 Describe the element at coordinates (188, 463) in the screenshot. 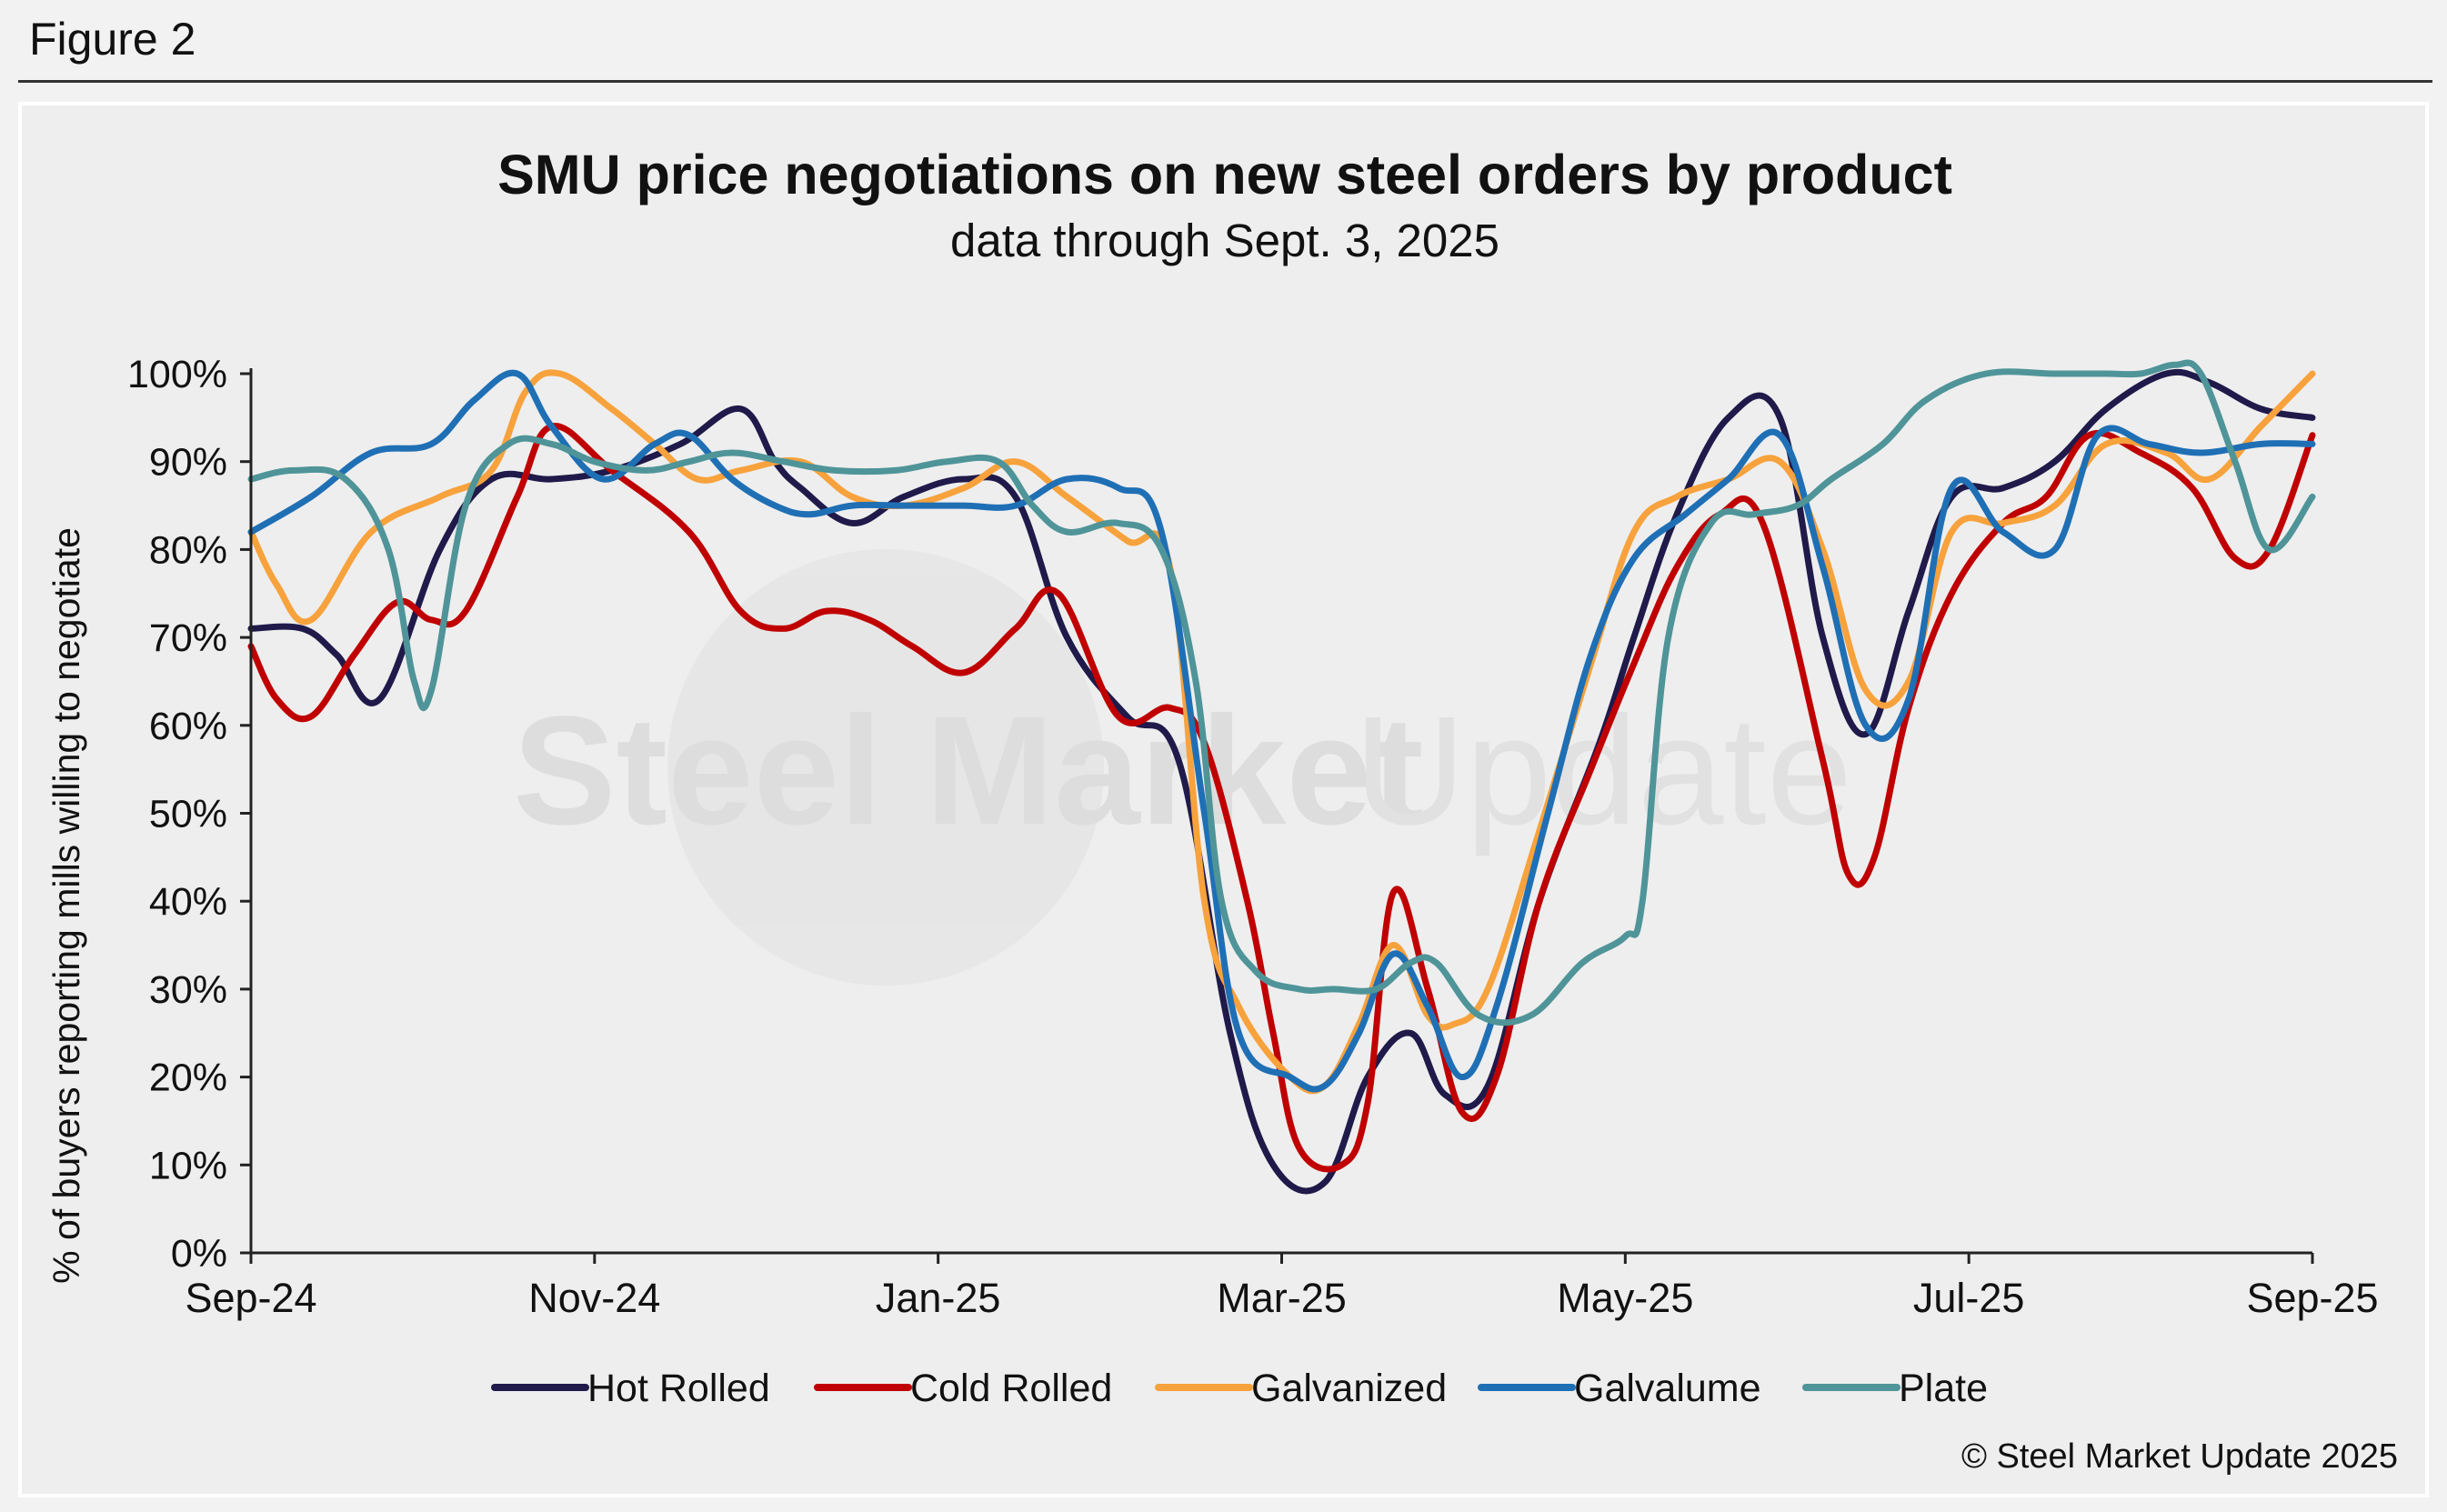

I see `y-tick-label: 90%` at that location.